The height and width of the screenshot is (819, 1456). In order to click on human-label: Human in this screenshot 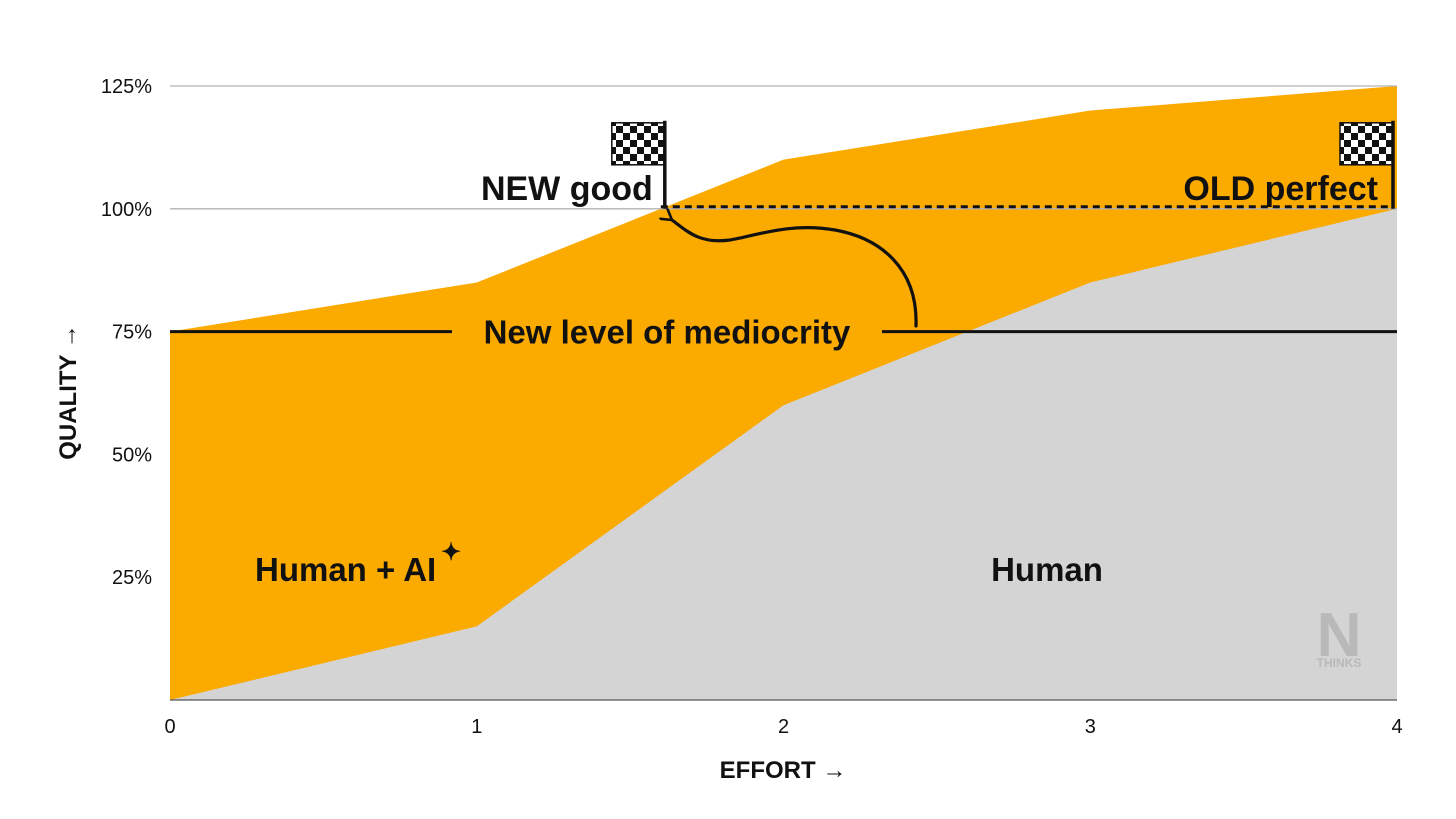, I will do `click(1047, 569)`.